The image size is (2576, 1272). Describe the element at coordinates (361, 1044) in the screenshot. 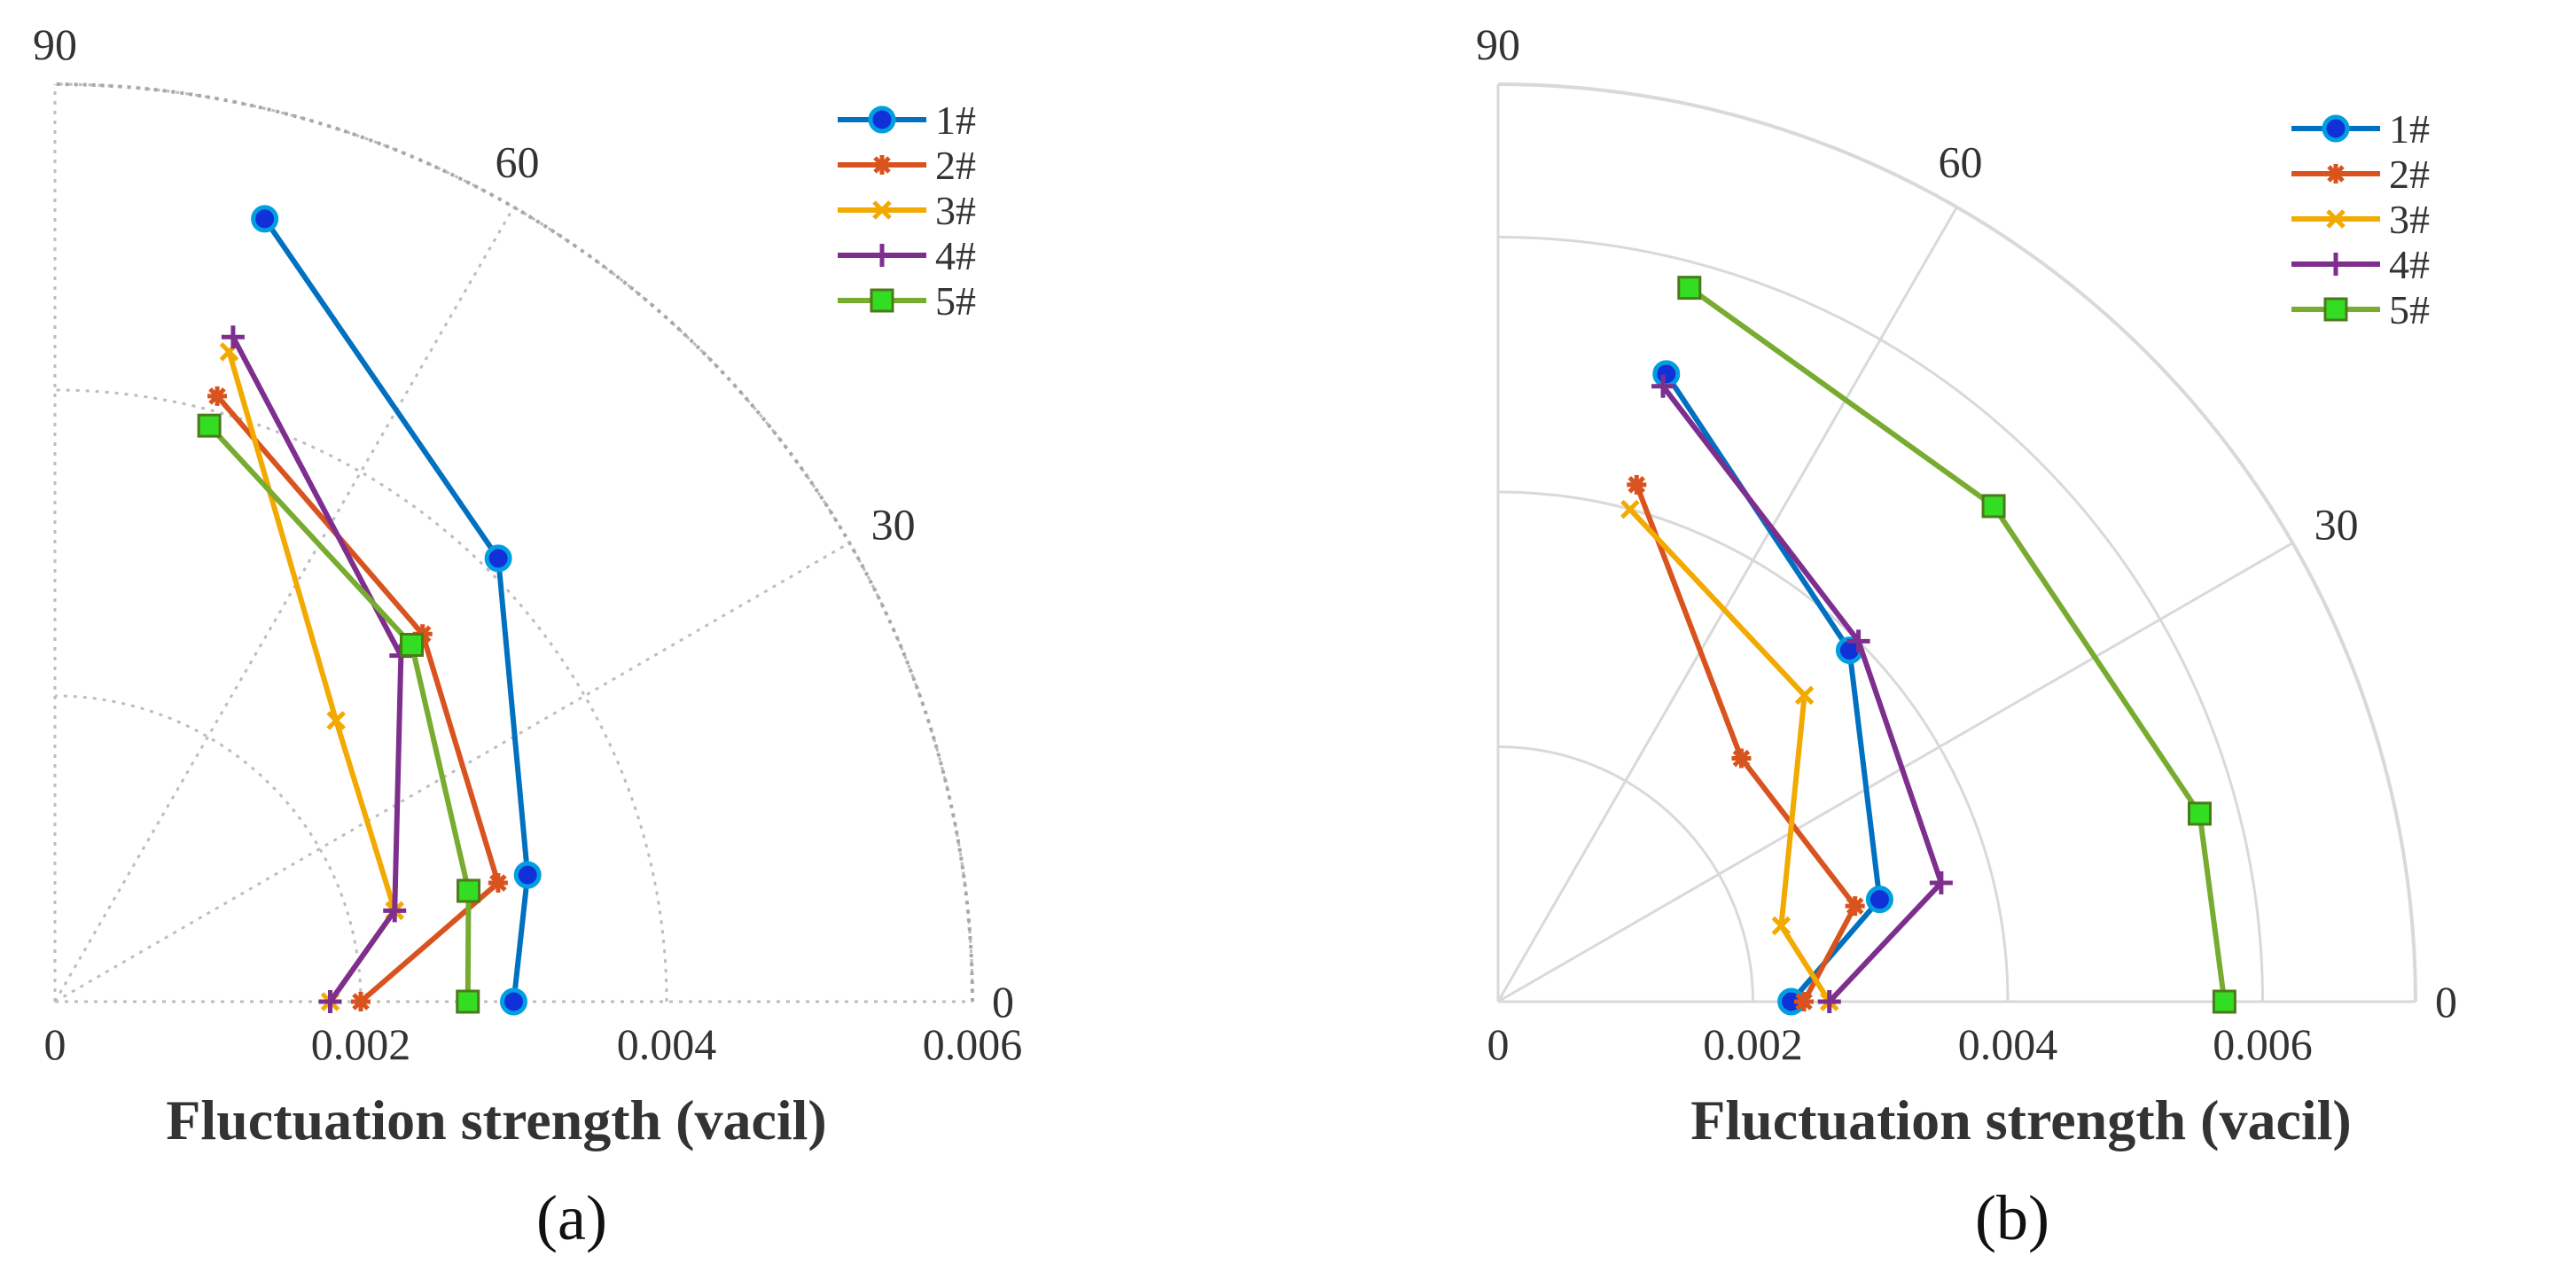

I see `radial-tick-label: 0.002` at that location.